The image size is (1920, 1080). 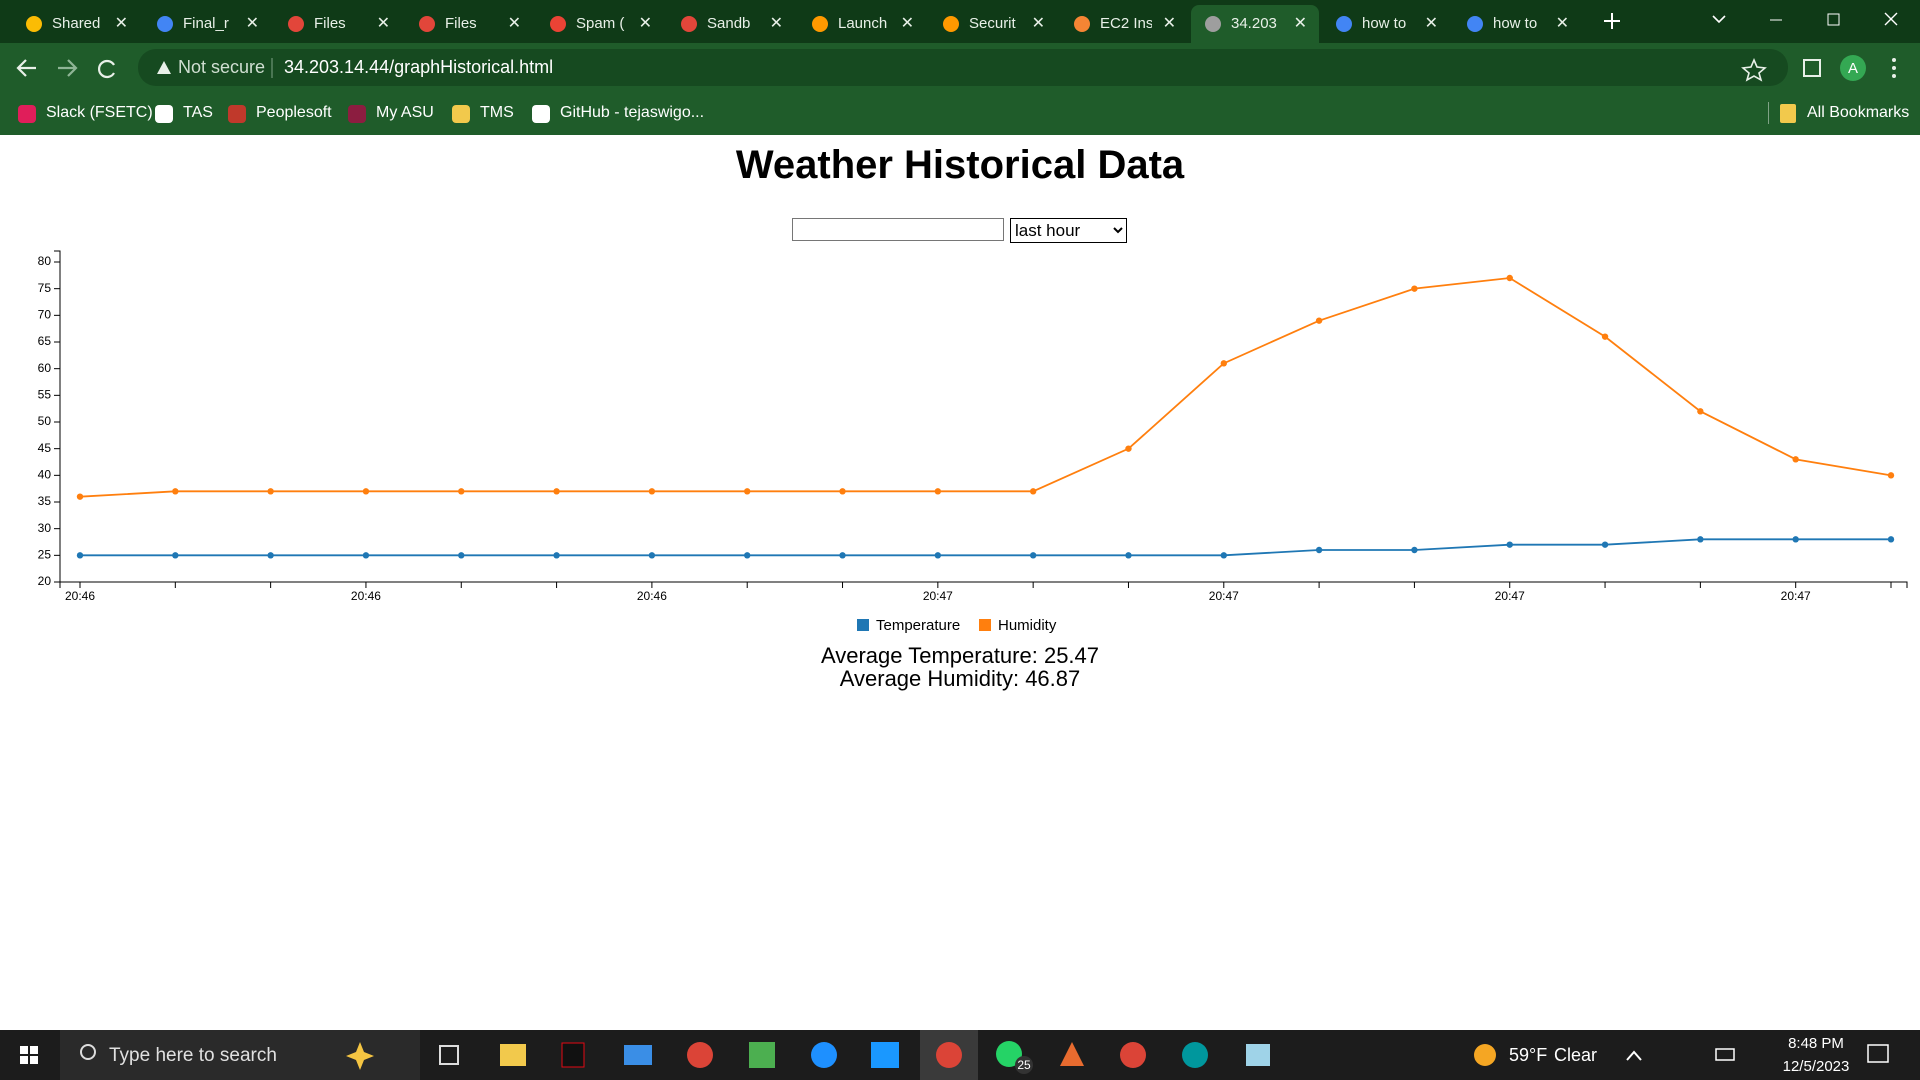 I want to click on y-tick-label: 25, so click(x=45, y=555).